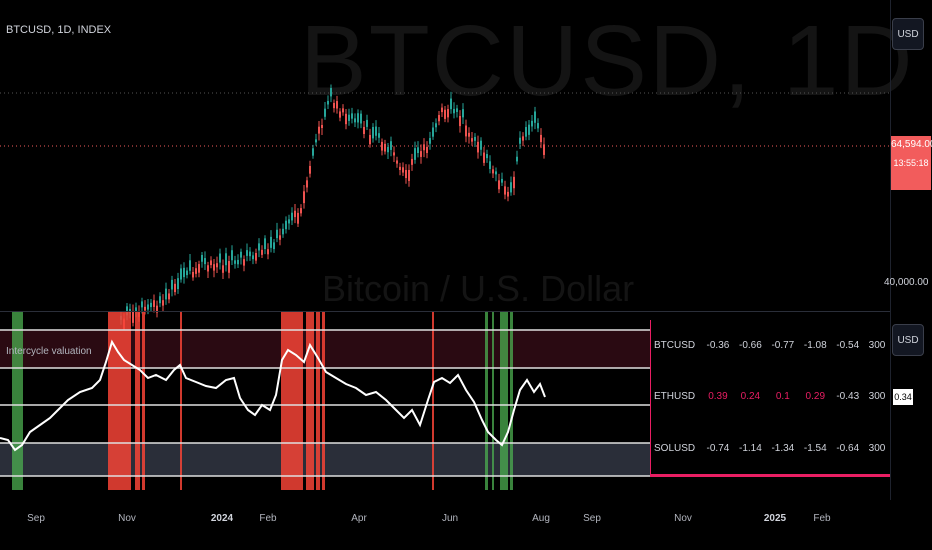 The image size is (932, 550). What do you see at coordinates (478, 288) in the screenshot?
I see `chart-watermark-subtitle: Bitcoin / U.S. Dollar` at bounding box center [478, 288].